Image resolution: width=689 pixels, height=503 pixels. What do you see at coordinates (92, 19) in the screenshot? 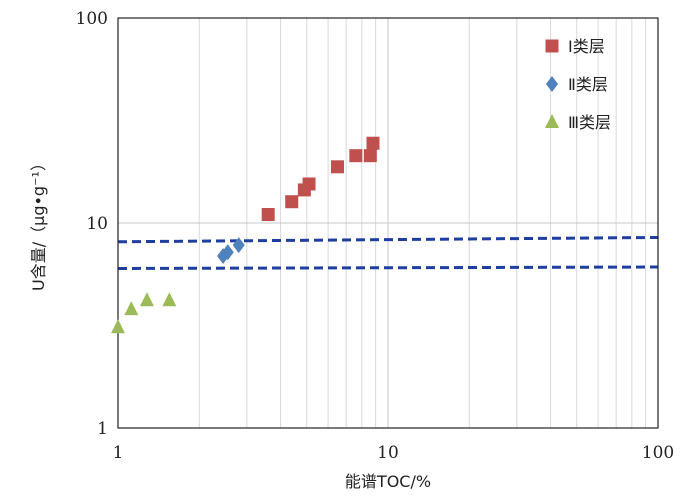
I see `y-tick-label: 100` at bounding box center [92, 19].